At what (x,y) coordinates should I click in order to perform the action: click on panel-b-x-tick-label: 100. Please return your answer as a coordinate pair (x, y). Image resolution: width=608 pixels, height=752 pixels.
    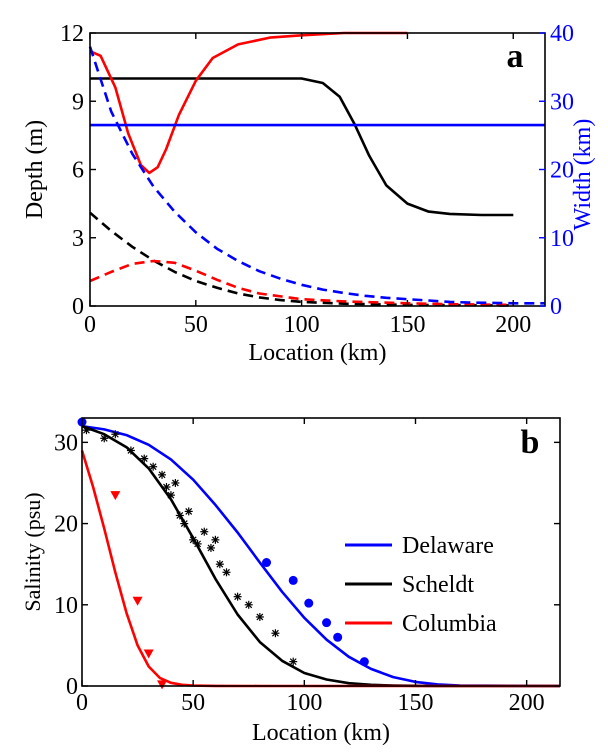
    Looking at the image, I should click on (304, 703).